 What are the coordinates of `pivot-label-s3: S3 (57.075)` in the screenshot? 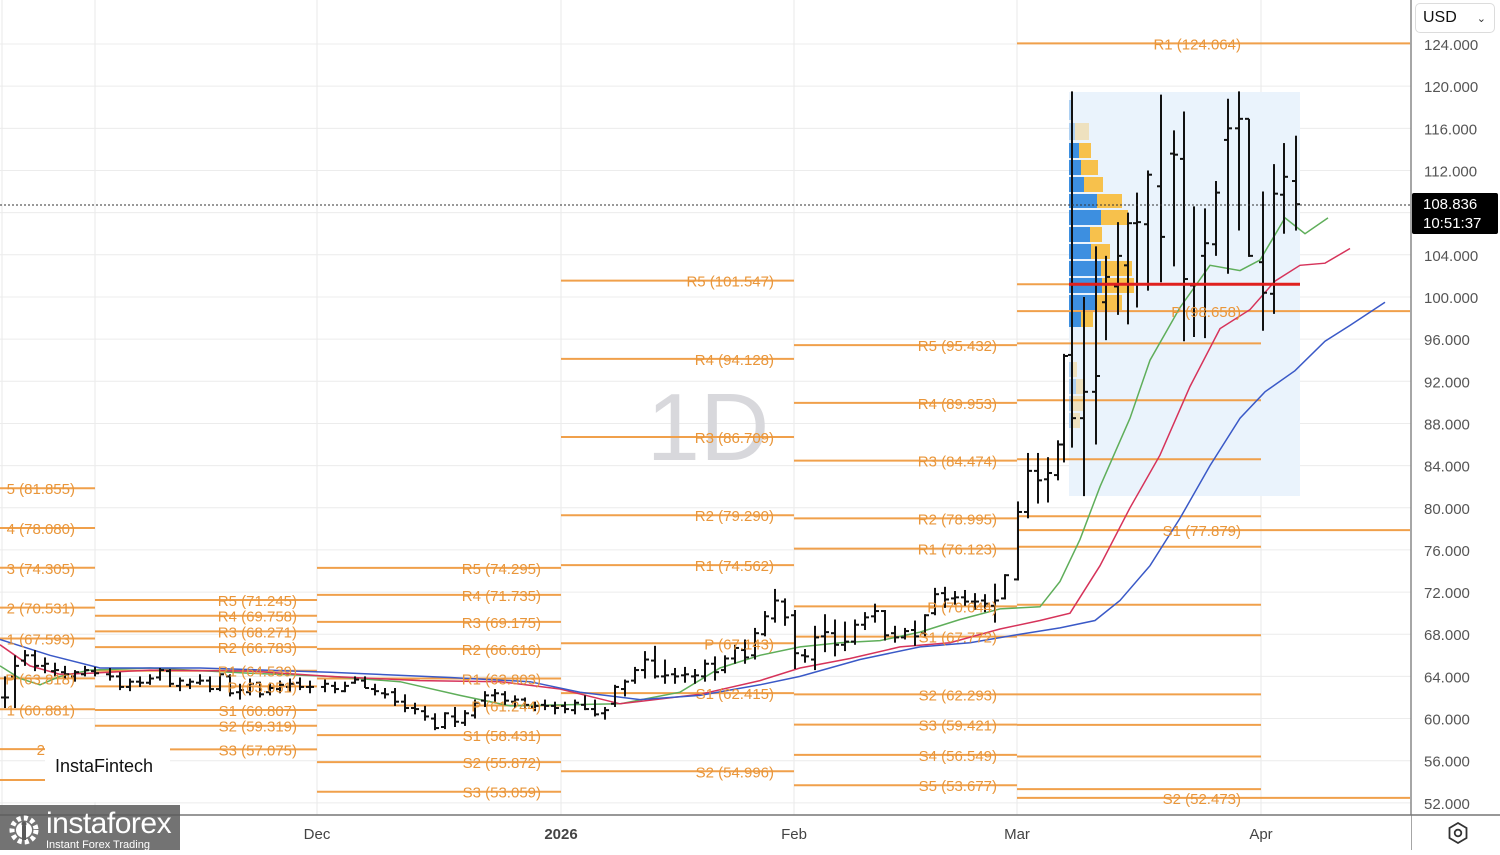 It's located at (258, 750).